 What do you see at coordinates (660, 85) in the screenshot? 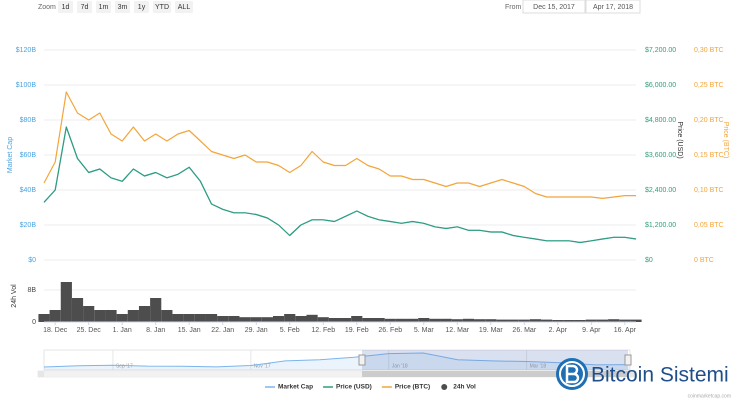
I see `y2-tick-label: $6,000.00` at bounding box center [660, 85].